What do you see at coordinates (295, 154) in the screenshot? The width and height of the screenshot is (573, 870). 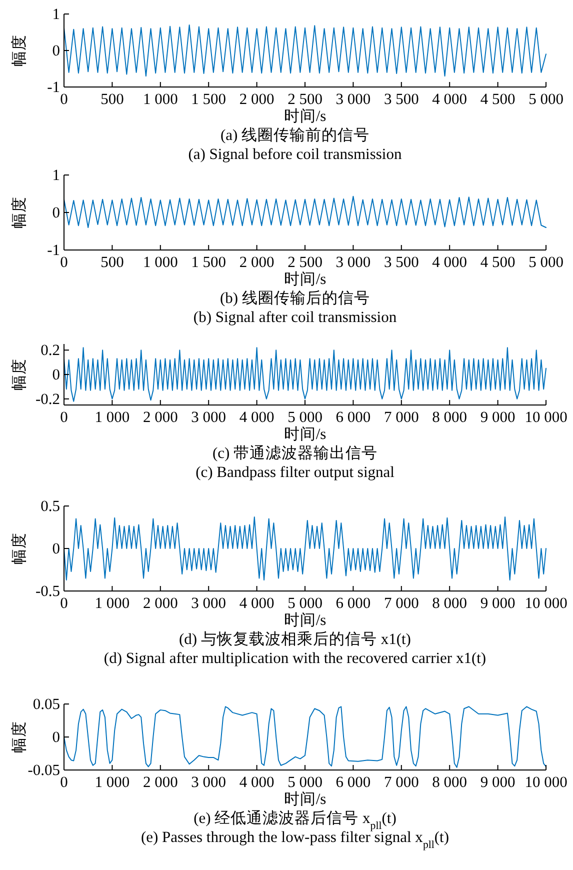 I see `text: (a) Signal before coil transmission` at bounding box center [295, 154].